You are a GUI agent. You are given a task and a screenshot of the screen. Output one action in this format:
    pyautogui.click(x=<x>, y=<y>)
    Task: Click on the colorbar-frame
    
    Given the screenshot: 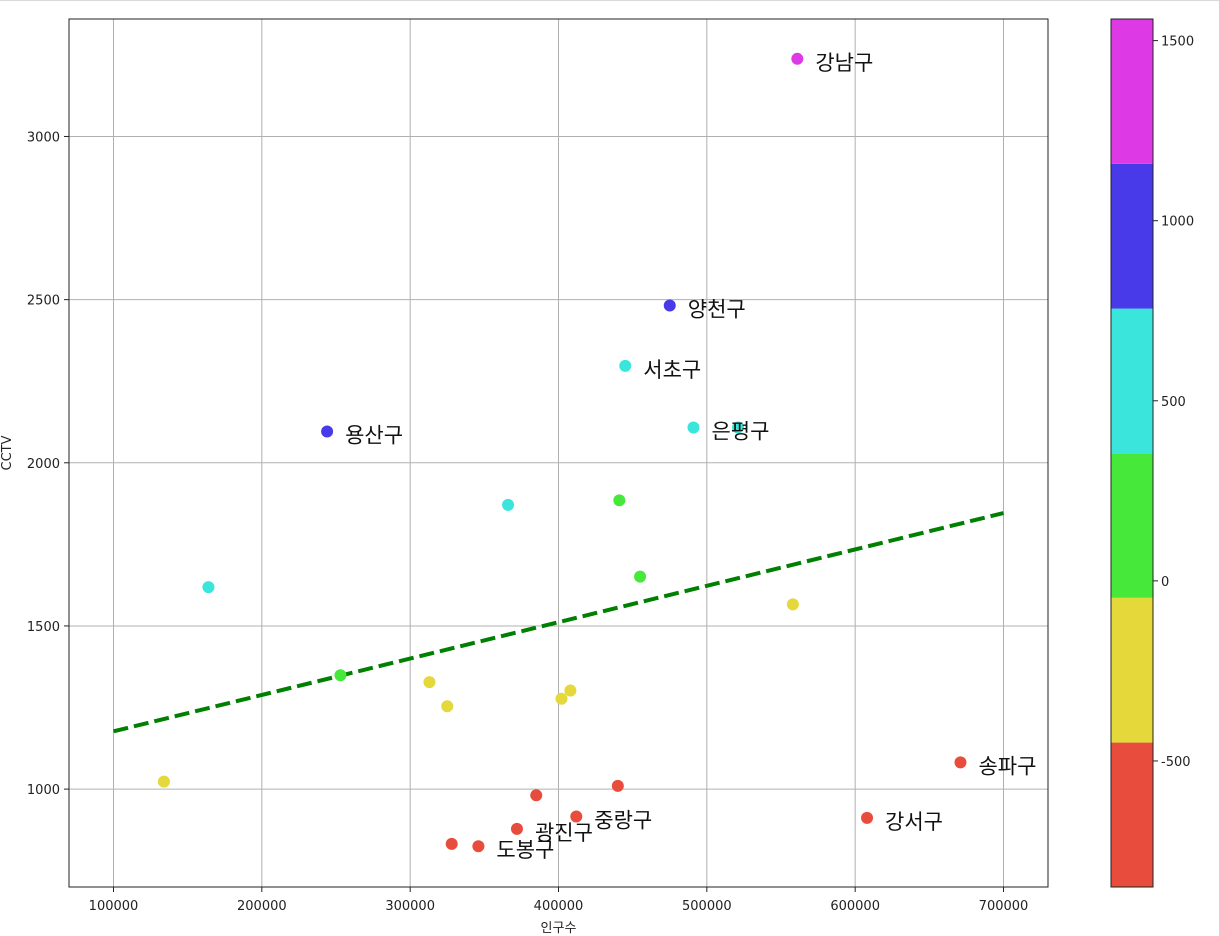 What is the action you would take?
    pyautogui.click(x=1132, y=453)
    